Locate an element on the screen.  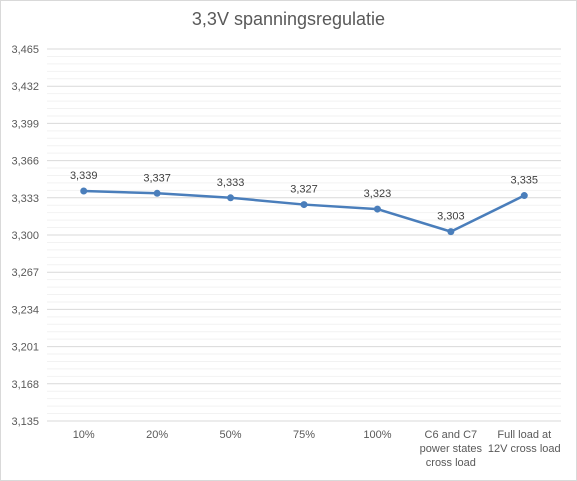
y-tick-label: 3,135 is located at coordinates (25, 422).